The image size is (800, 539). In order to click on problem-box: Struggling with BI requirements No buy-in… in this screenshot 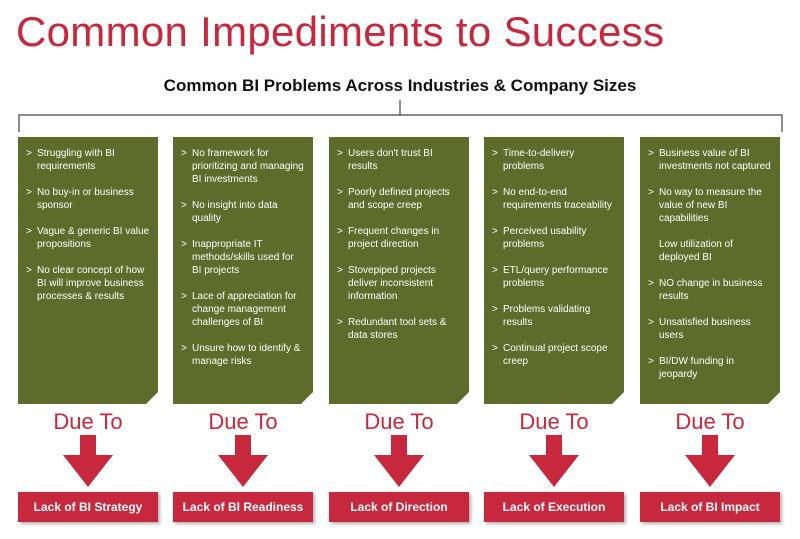, I will do `click(88, 270)`.